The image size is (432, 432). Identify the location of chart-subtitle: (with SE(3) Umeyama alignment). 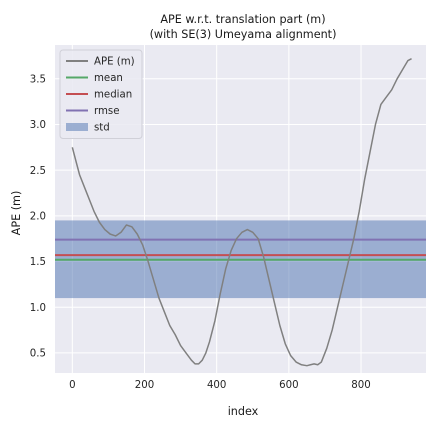
(243, 34).